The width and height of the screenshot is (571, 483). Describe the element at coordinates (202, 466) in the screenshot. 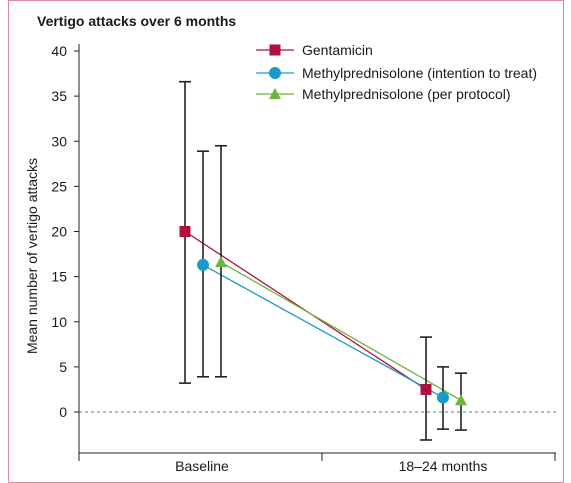

I see `x-tick-label: Baseline` at that location.